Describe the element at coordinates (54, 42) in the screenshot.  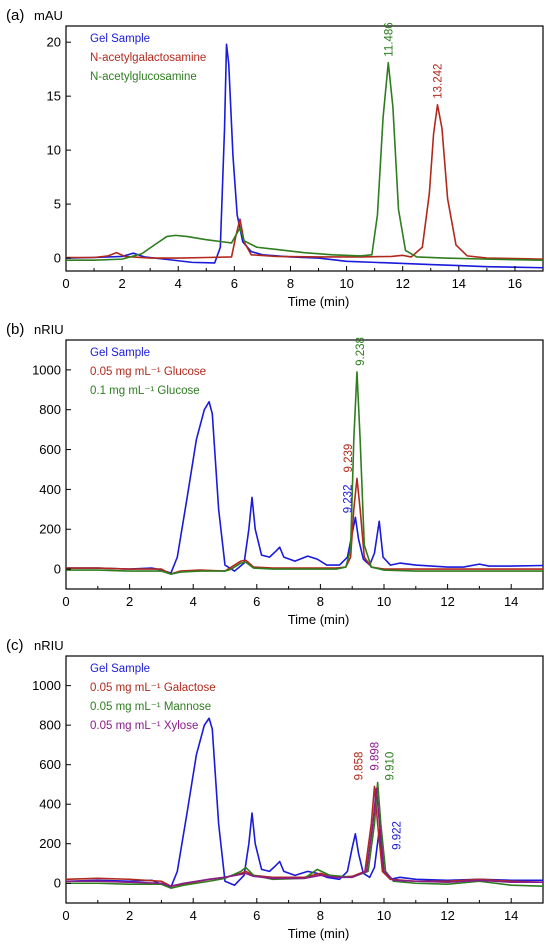
I see `y-tick-label: 20` at that location.